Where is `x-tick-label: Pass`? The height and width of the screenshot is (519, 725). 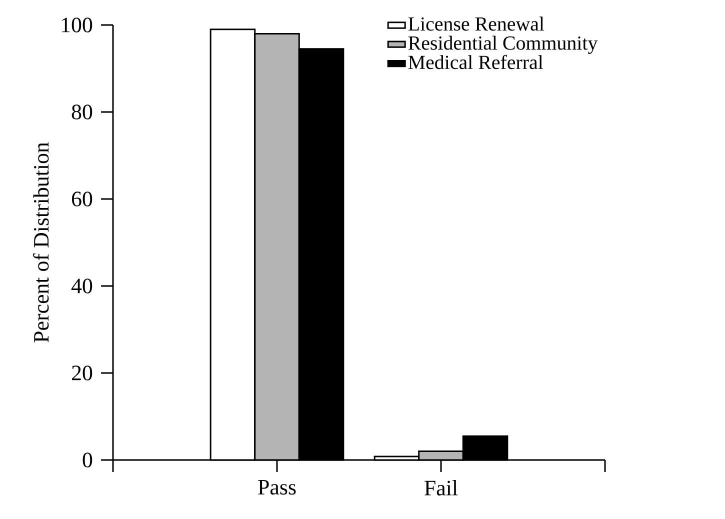
x-tick-label: Pass is located at coordinates (277, 487).